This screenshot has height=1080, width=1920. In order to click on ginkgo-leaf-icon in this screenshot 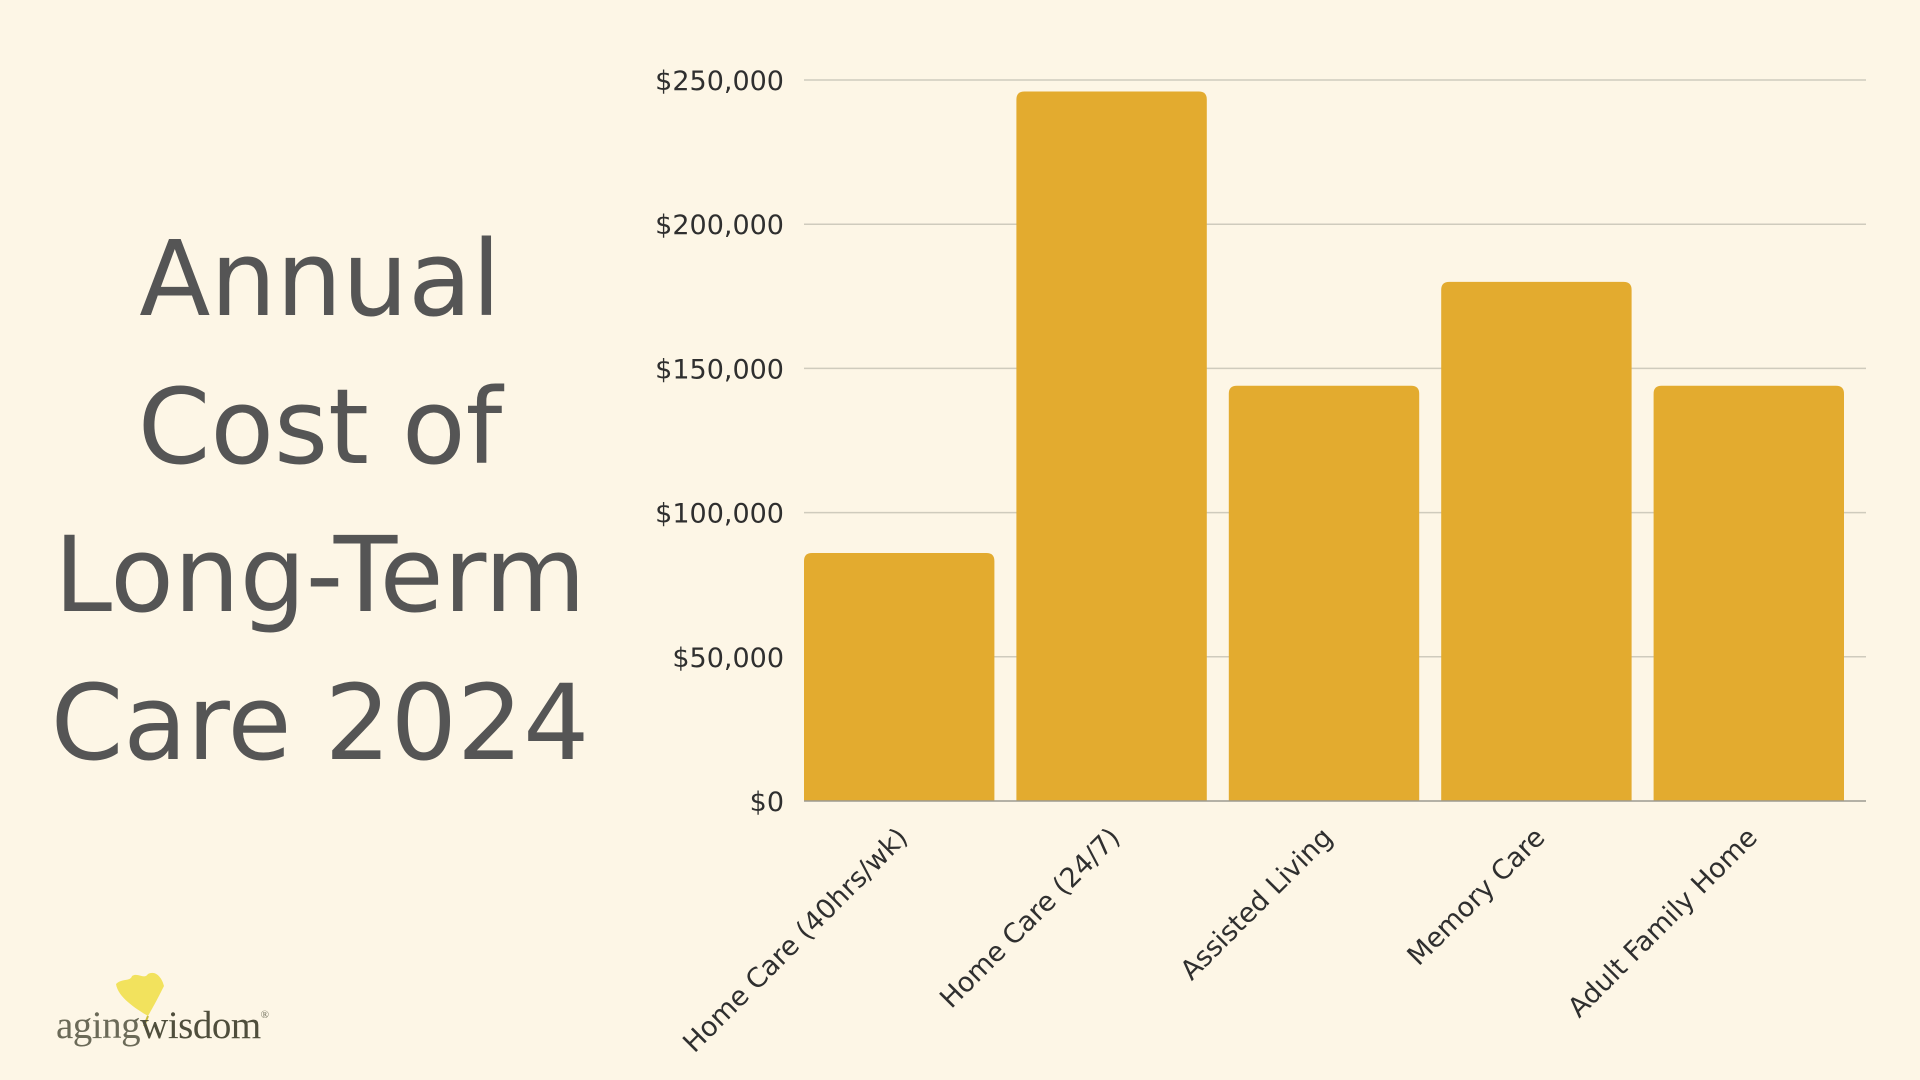, I will do `click(140, 999)`.